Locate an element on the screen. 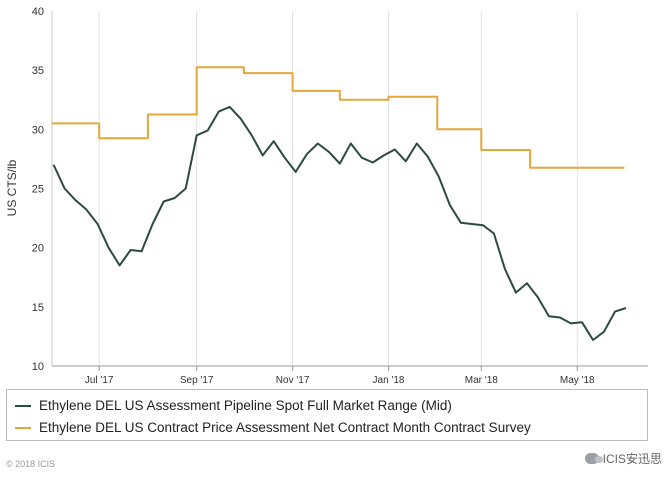  y-tick-label: 20 is located at coordinates (38, 249).